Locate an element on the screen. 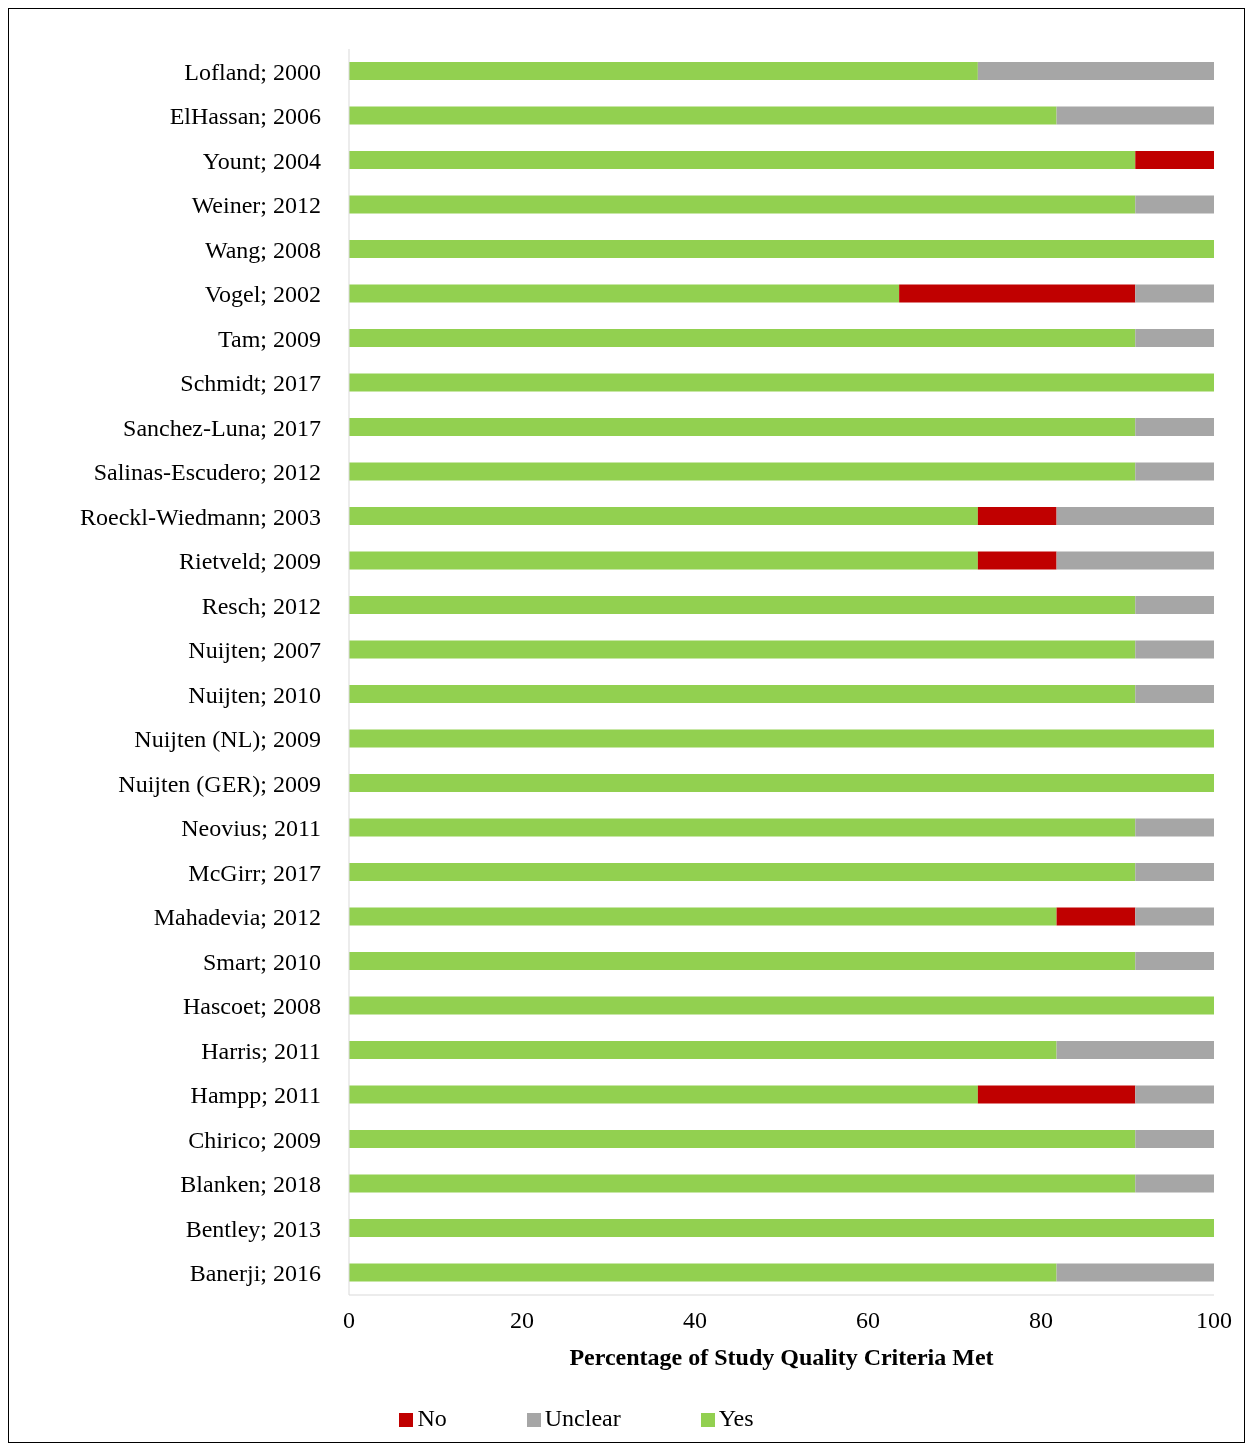  y-tick-label: Banerji; 2016 is located at coordinates (255, 1273).